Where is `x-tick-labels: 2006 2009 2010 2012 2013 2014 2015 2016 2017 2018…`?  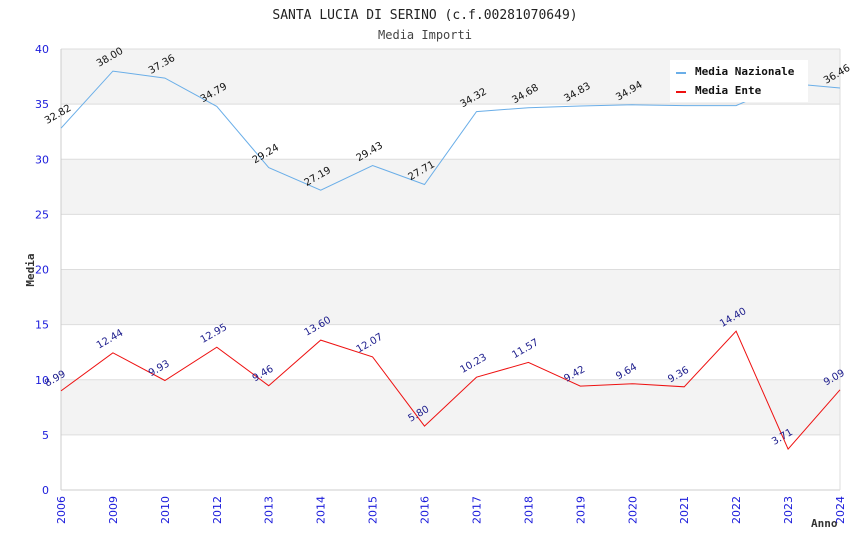 x-tick-labels: 2006 2009 2010 2012 2013 2014 2015 2016 2017 2018… is located at coordinates (451, 510).